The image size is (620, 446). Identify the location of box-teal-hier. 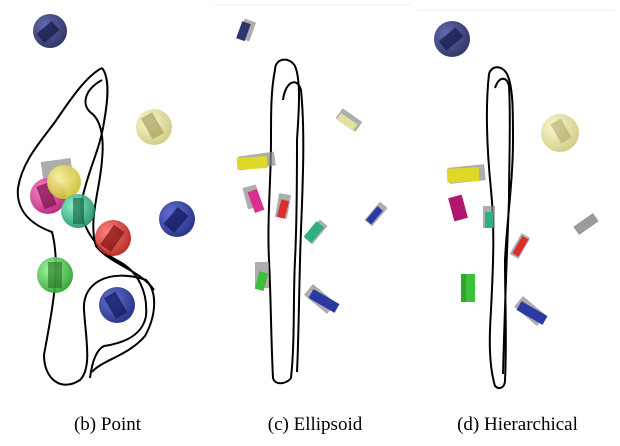
(489, 217).